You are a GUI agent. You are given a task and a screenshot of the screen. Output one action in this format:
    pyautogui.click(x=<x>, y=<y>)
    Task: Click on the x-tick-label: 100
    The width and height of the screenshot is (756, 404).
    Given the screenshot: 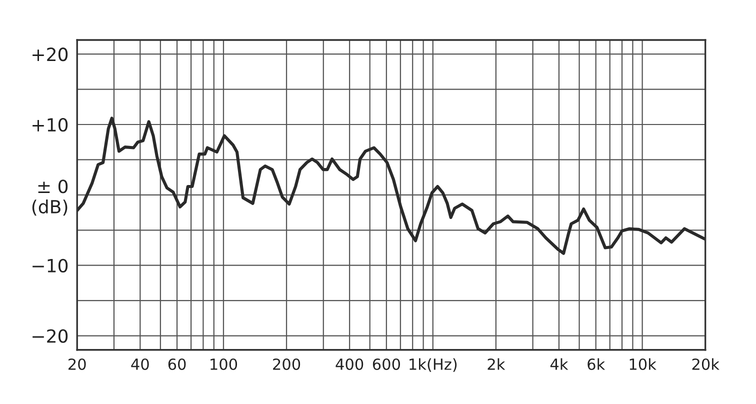 What is the action you would take?
    pyautogui.click(x=224, y=364)
    